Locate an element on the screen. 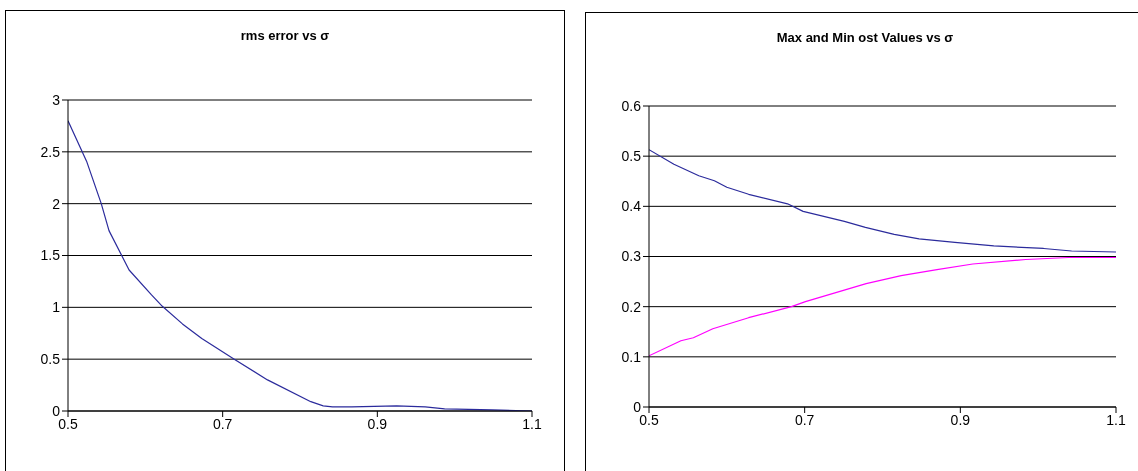  chart-title: Max and Min ost Values vs σ is located at coordinates (865, 37).